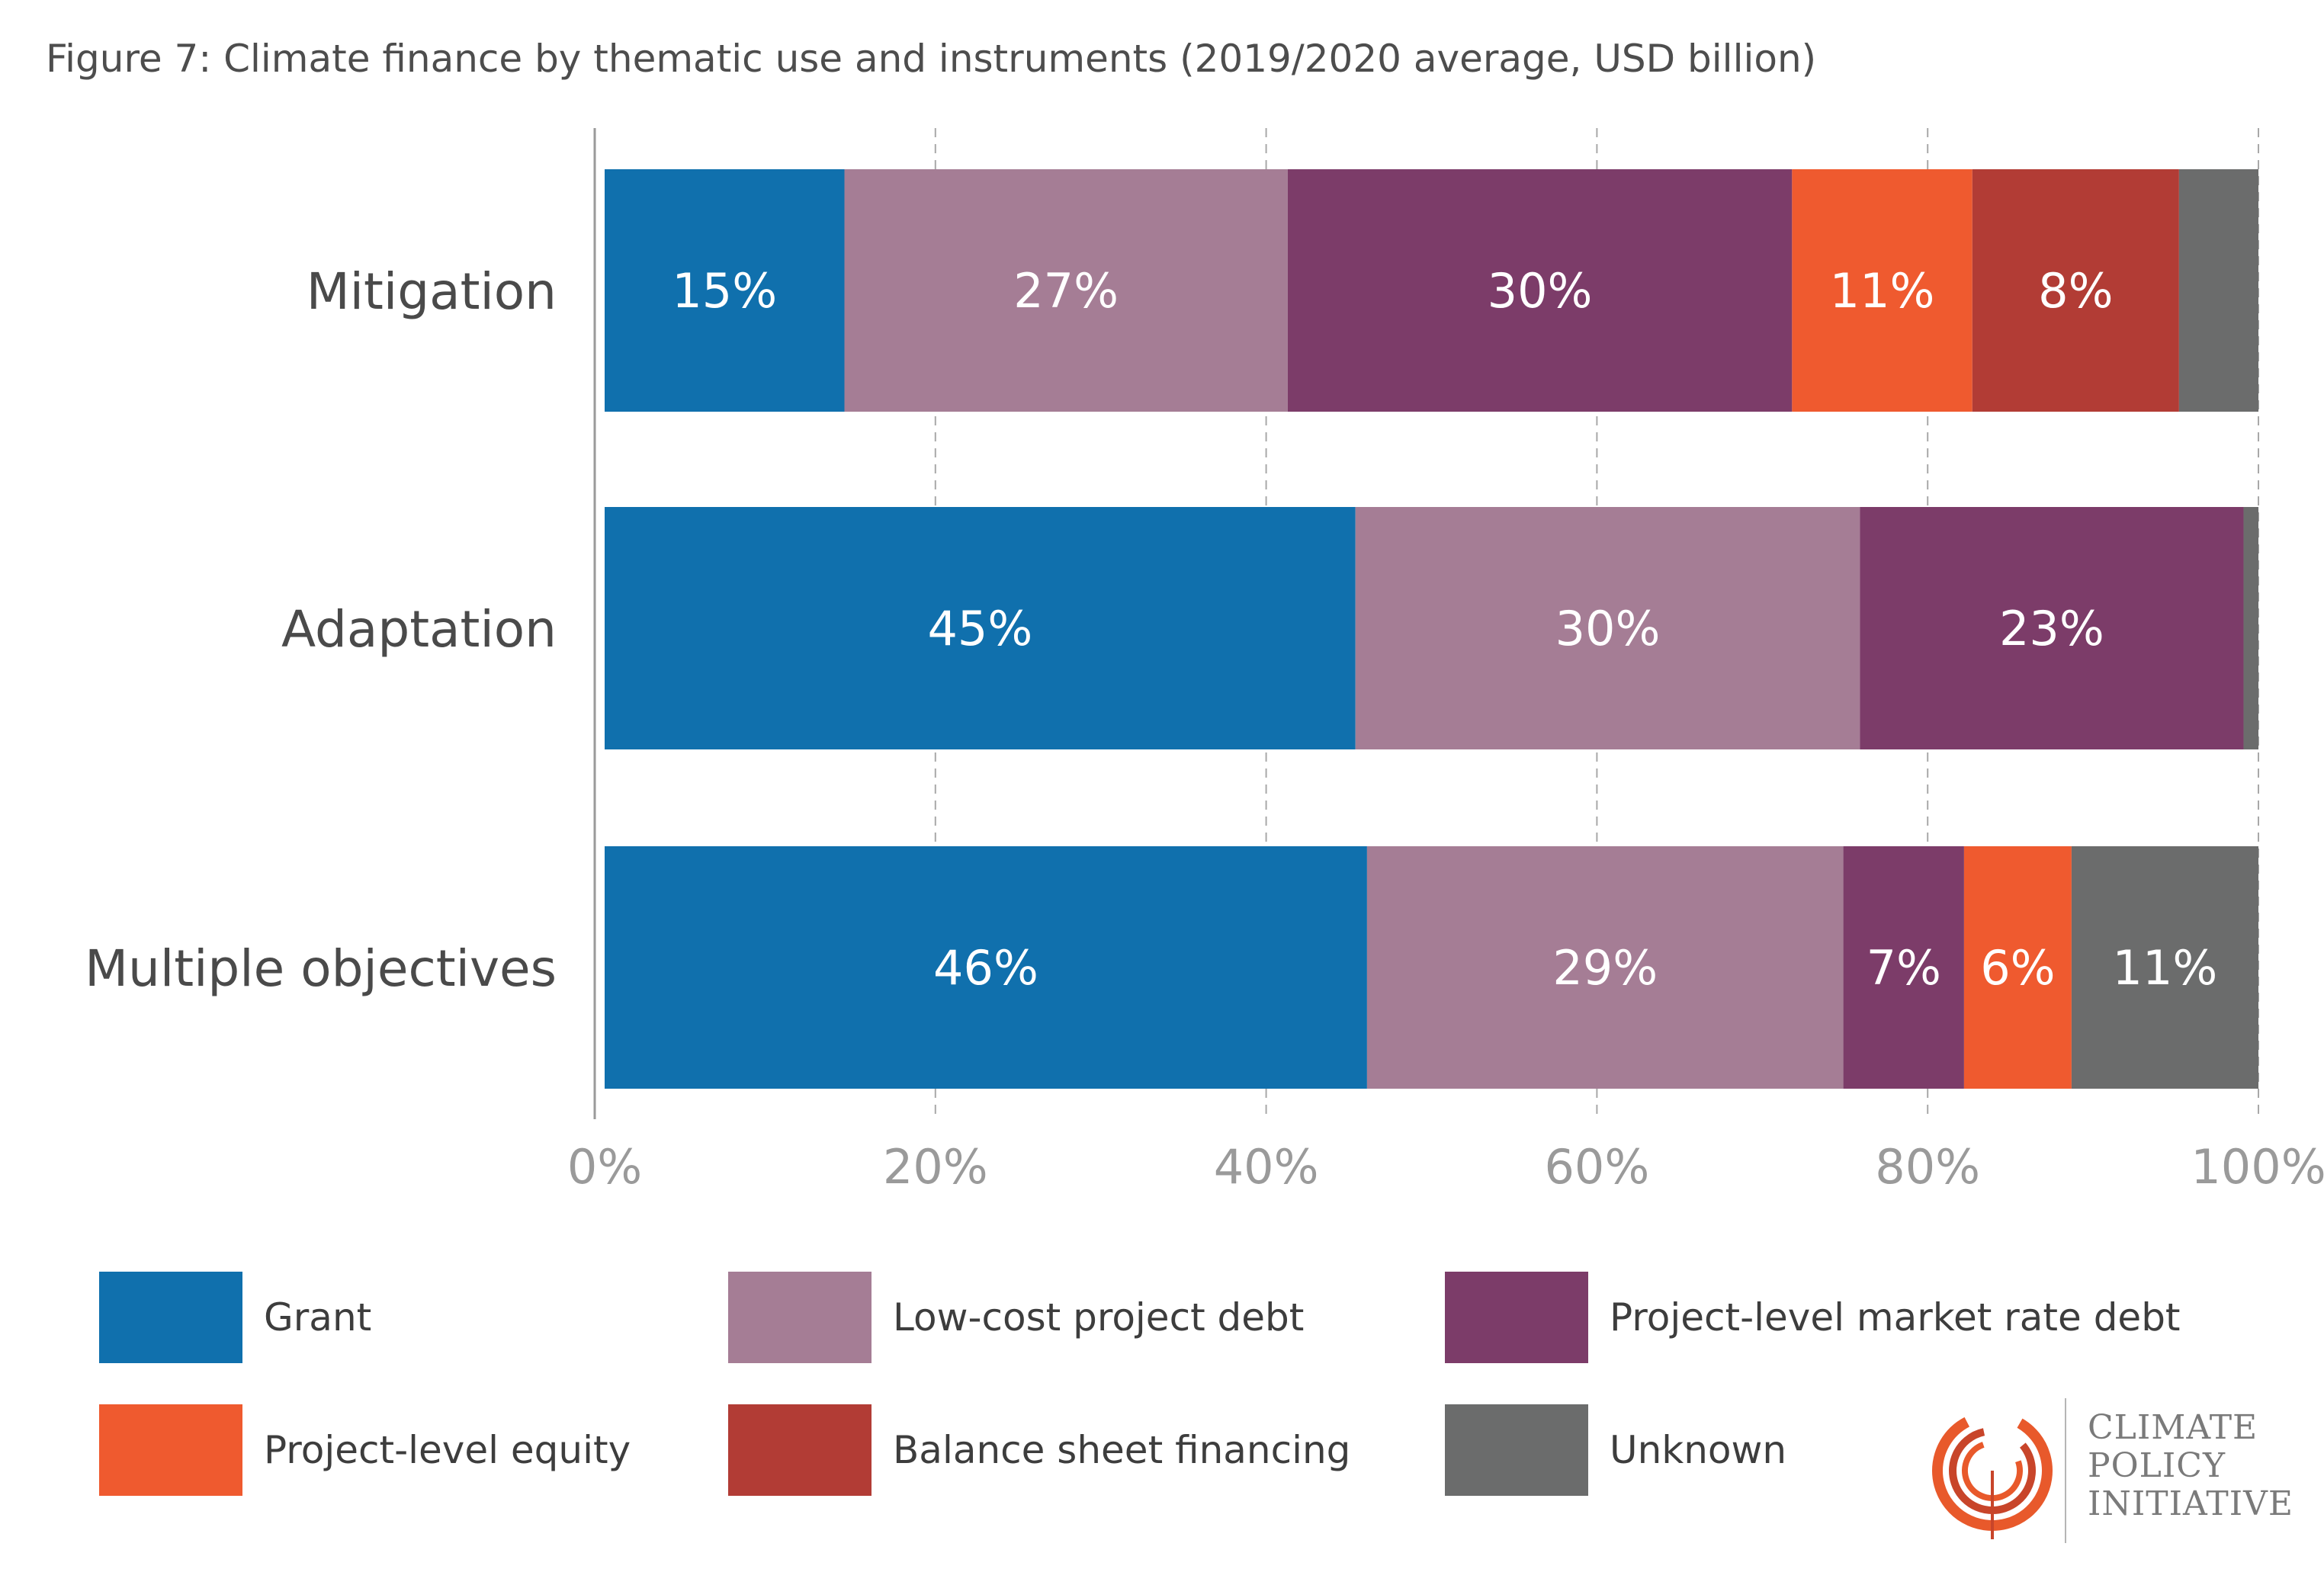  What do you see at coordinates (1266, 1167) in the screenshot?
I see `x-tick-label: 40%` at bounding box center [1266, 1167].